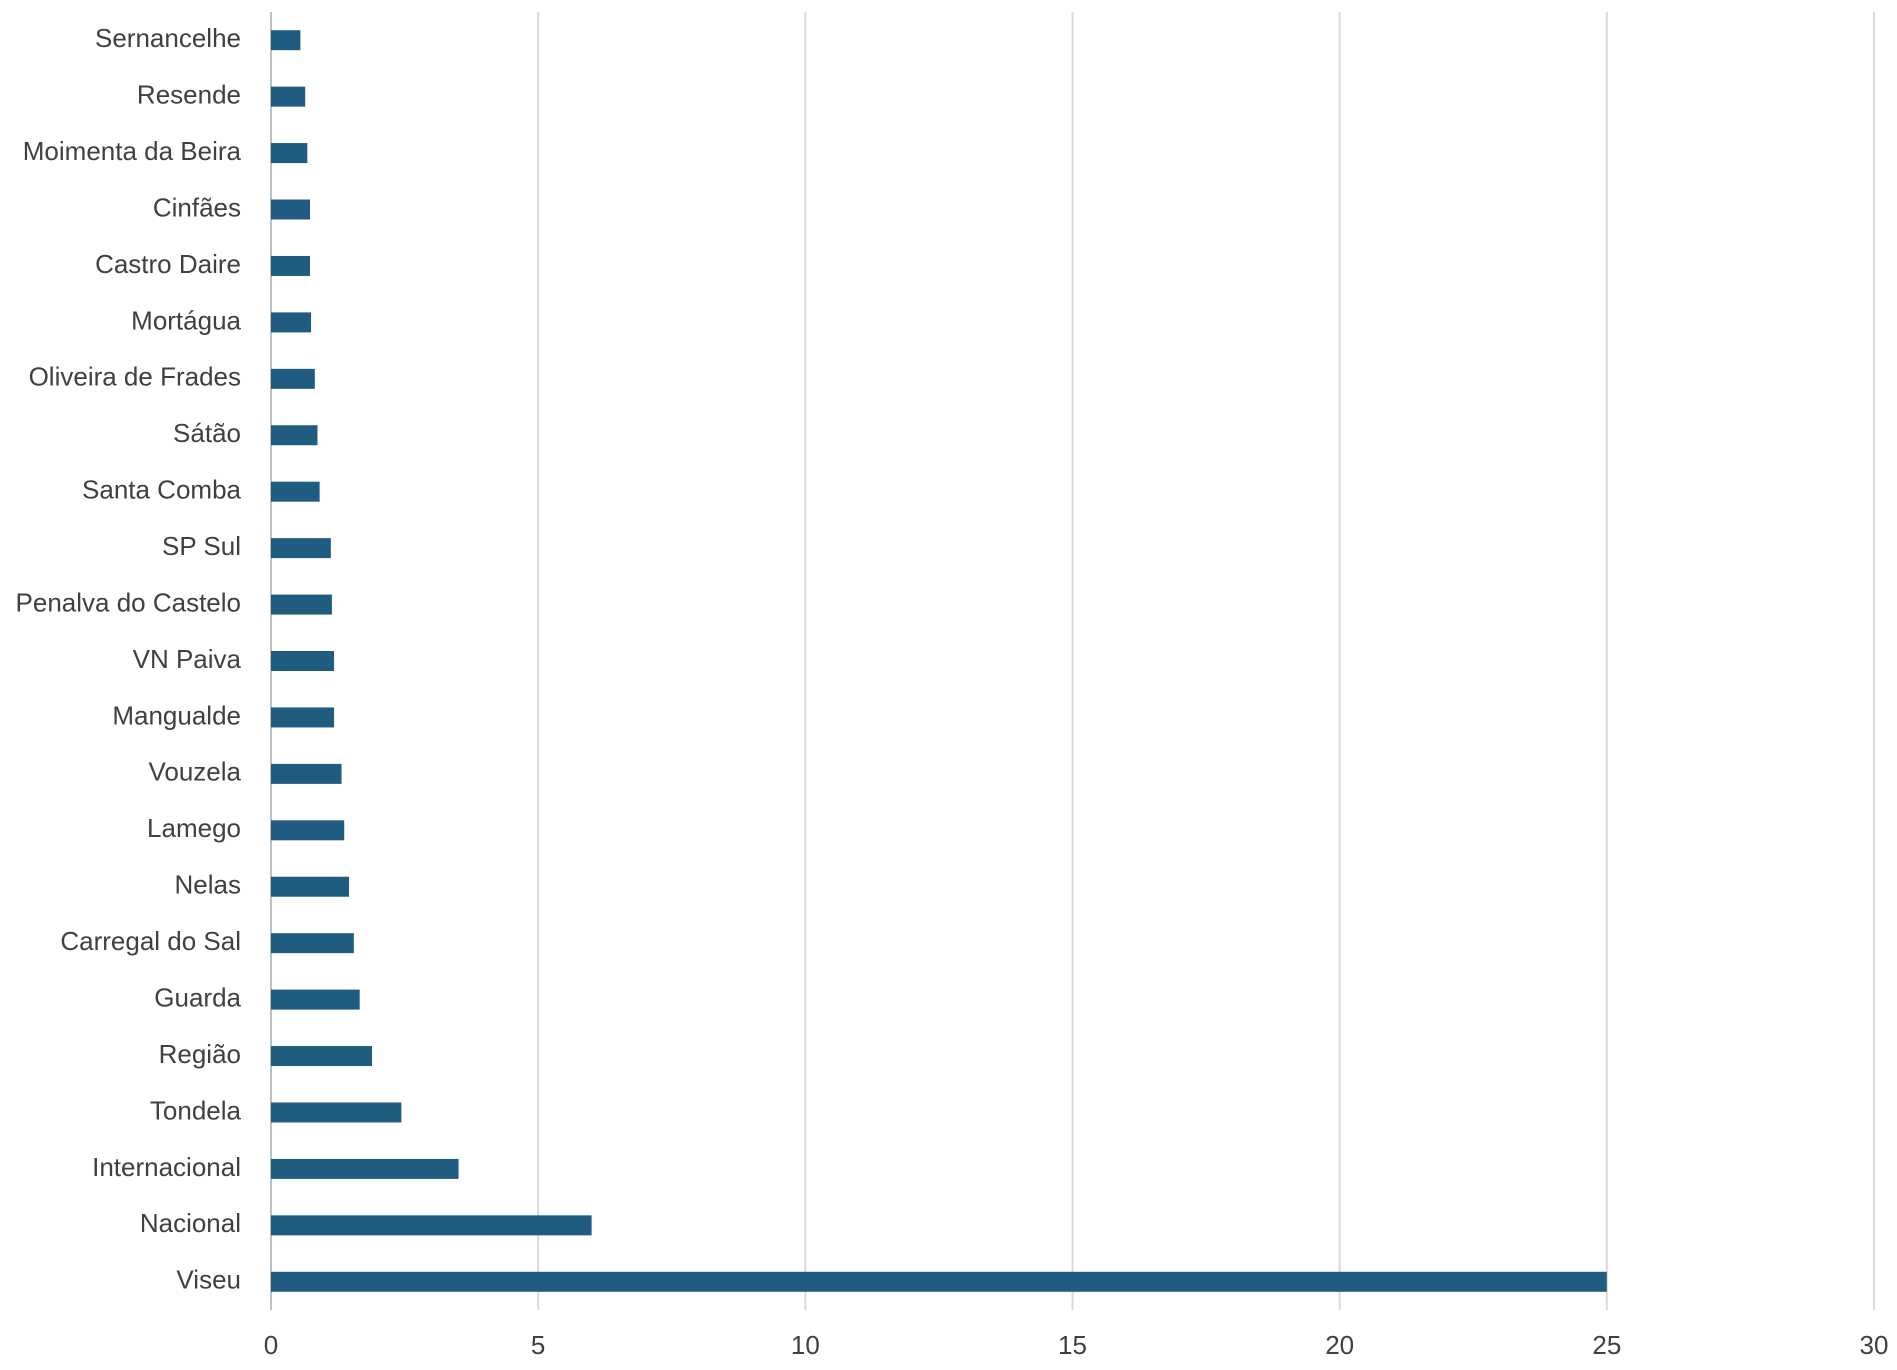  I want to click on y-tick-label: Lamego, so click(194, 828).